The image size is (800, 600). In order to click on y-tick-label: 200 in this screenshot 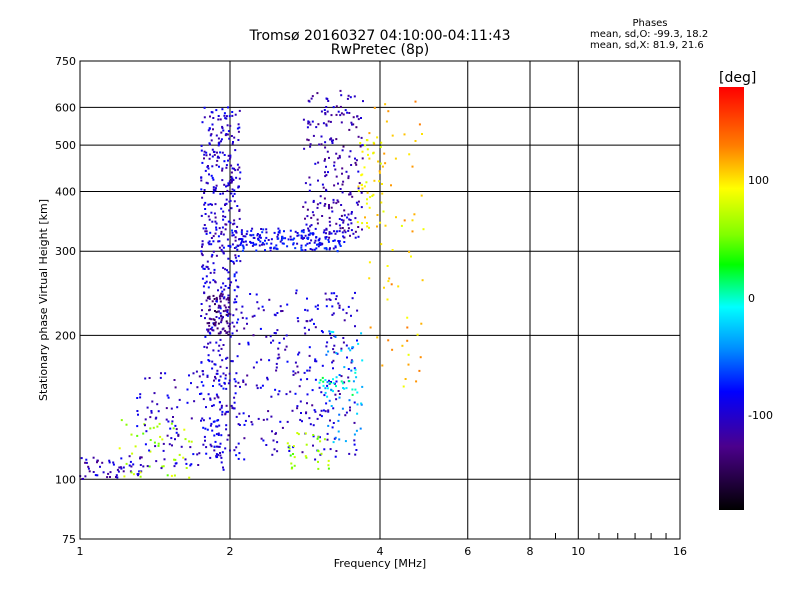, I will do `click(65, 335)`.